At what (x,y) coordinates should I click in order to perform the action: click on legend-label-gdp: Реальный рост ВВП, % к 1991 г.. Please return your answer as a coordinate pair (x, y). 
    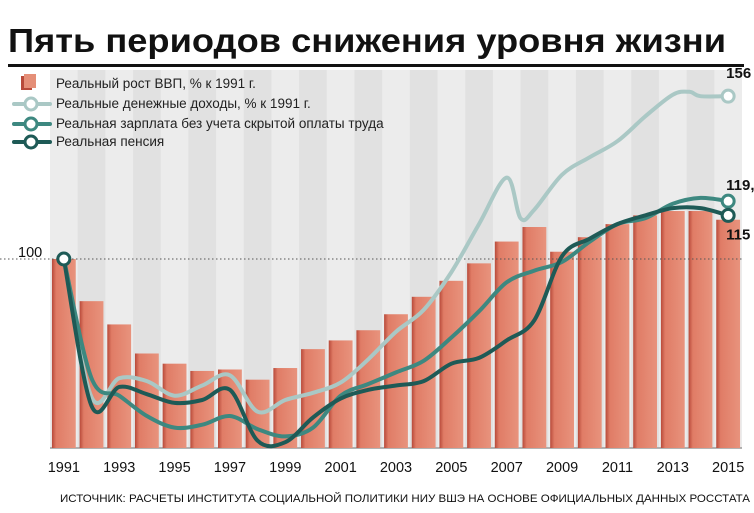
    Looking at the image, I should click on (156, 83).